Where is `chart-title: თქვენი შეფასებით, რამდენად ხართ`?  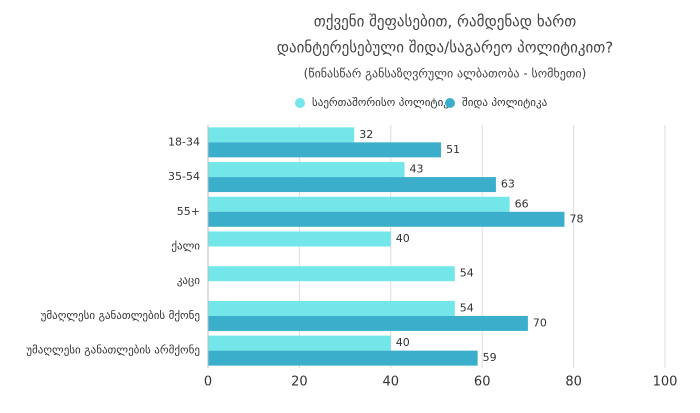 chart-title: თქვენი შეფასებით, რამდენად ხართ is located at coordinates (445, 22).